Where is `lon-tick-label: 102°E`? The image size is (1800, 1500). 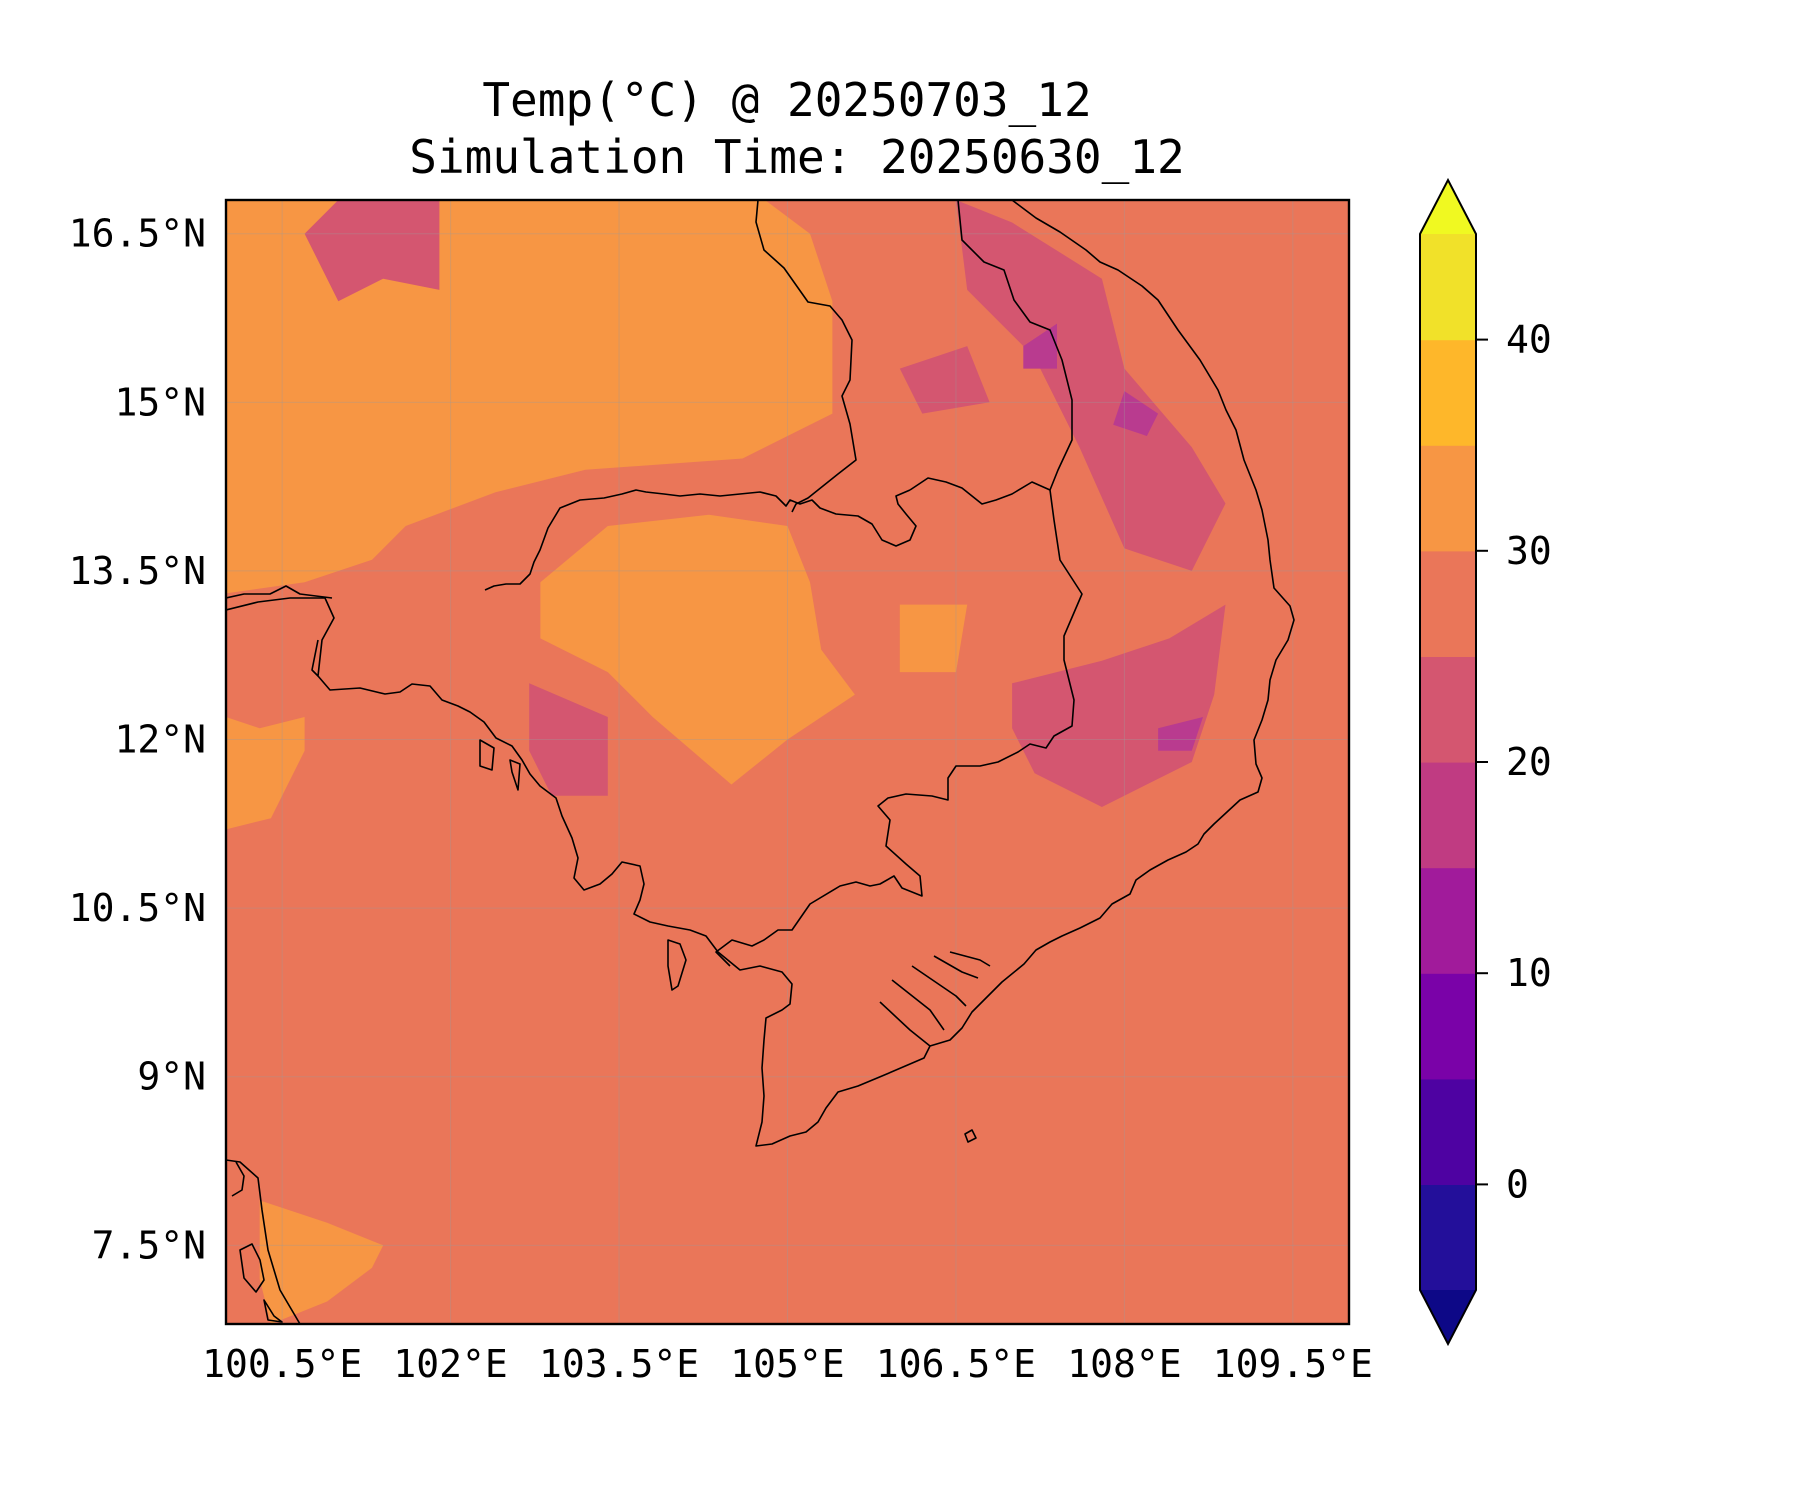 lon-tick-label: 102°E is located at coordinates (450, 1364).